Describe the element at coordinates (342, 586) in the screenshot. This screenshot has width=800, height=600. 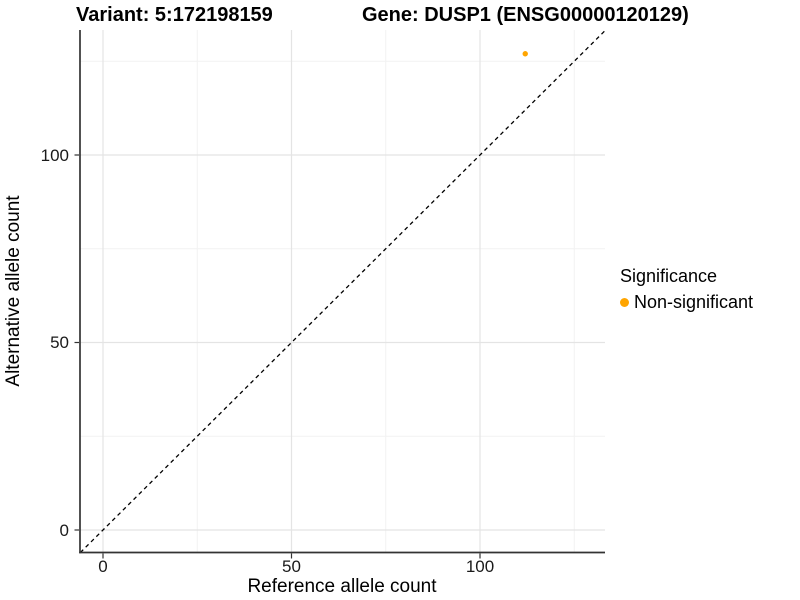
I see `x-axis-title: Reference allele count` at that location.